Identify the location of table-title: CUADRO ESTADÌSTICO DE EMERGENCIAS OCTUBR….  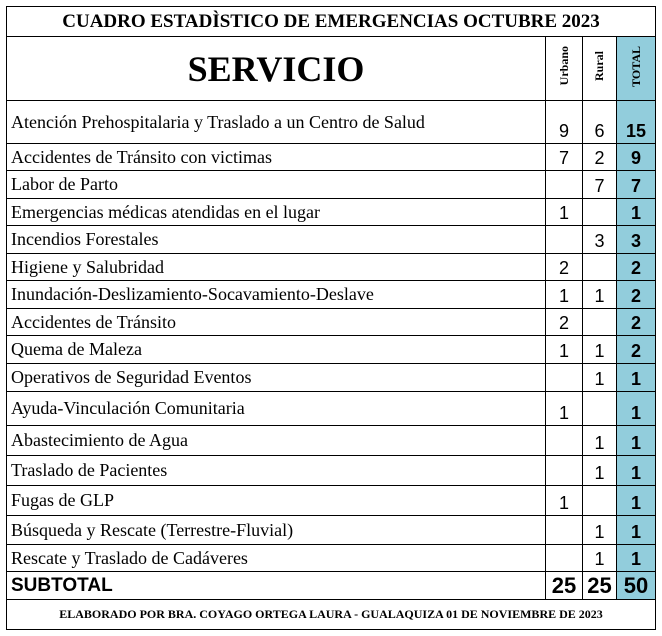
(331, 21).